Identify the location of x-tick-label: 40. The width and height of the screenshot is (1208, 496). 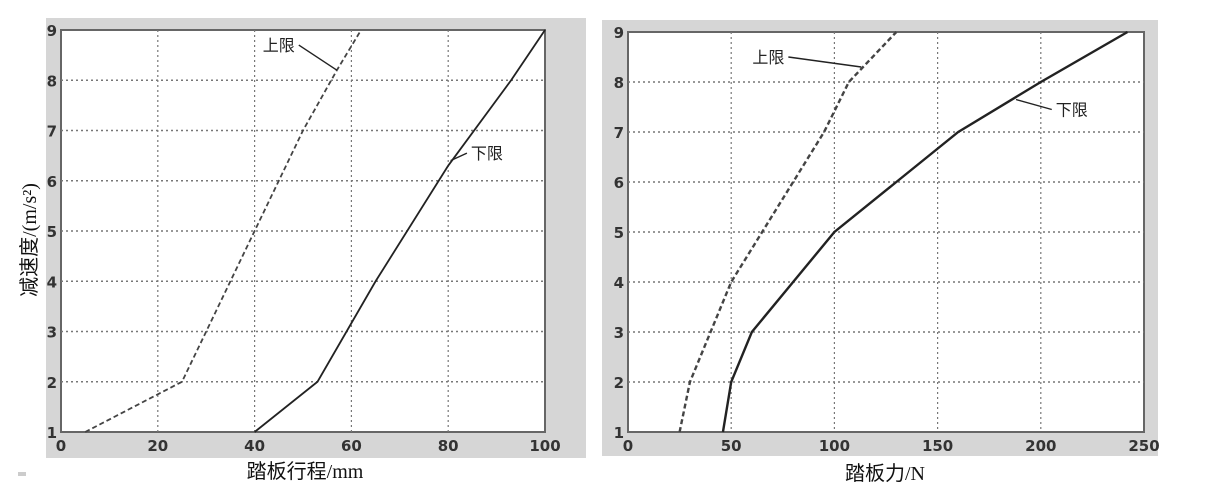
(254, 446).